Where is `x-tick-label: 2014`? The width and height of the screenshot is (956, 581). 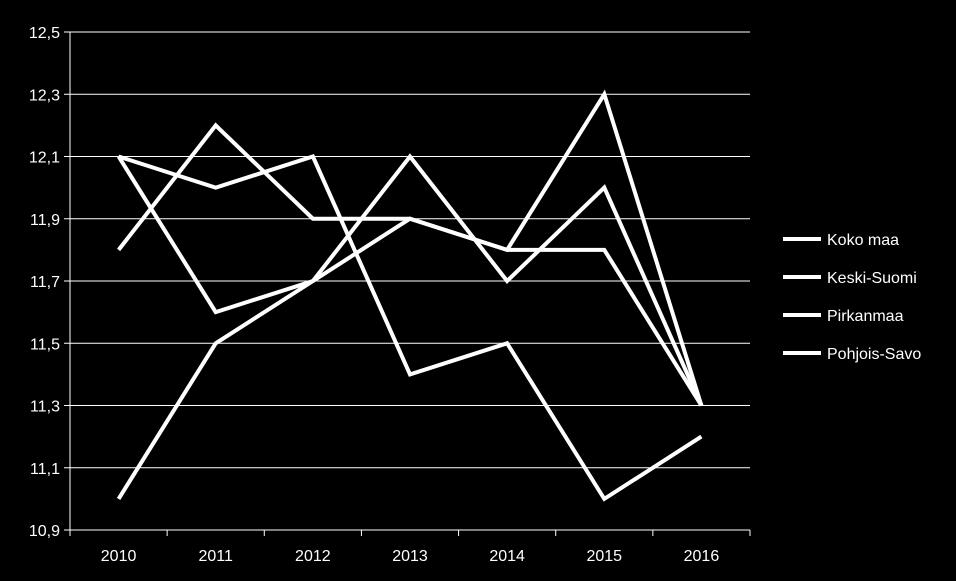 x-tick-label: 2014 is located at coordinates (507, 556).